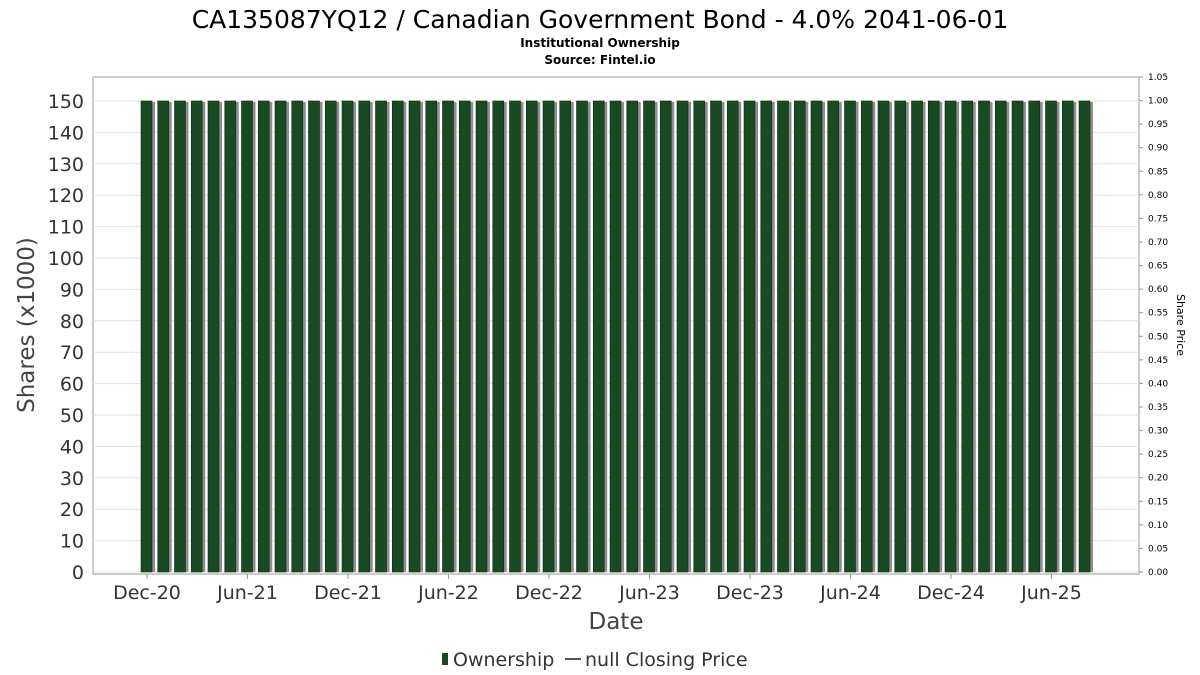 This screenshot has width=1200, height=675. What do you see at coordinates (1051, 593) in the screenshot?
I see `x-tick-label: Jun-25` at bounding box center [1051, 593].